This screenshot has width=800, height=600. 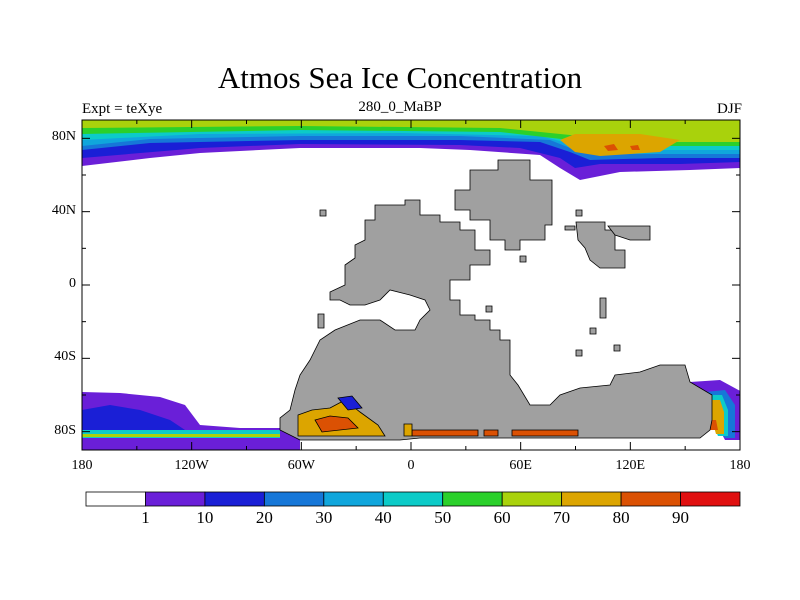 What do you see at coordinates (729, 109) in the screenshot?
I see `season-label: DJF` at bounding box center [729, 109].